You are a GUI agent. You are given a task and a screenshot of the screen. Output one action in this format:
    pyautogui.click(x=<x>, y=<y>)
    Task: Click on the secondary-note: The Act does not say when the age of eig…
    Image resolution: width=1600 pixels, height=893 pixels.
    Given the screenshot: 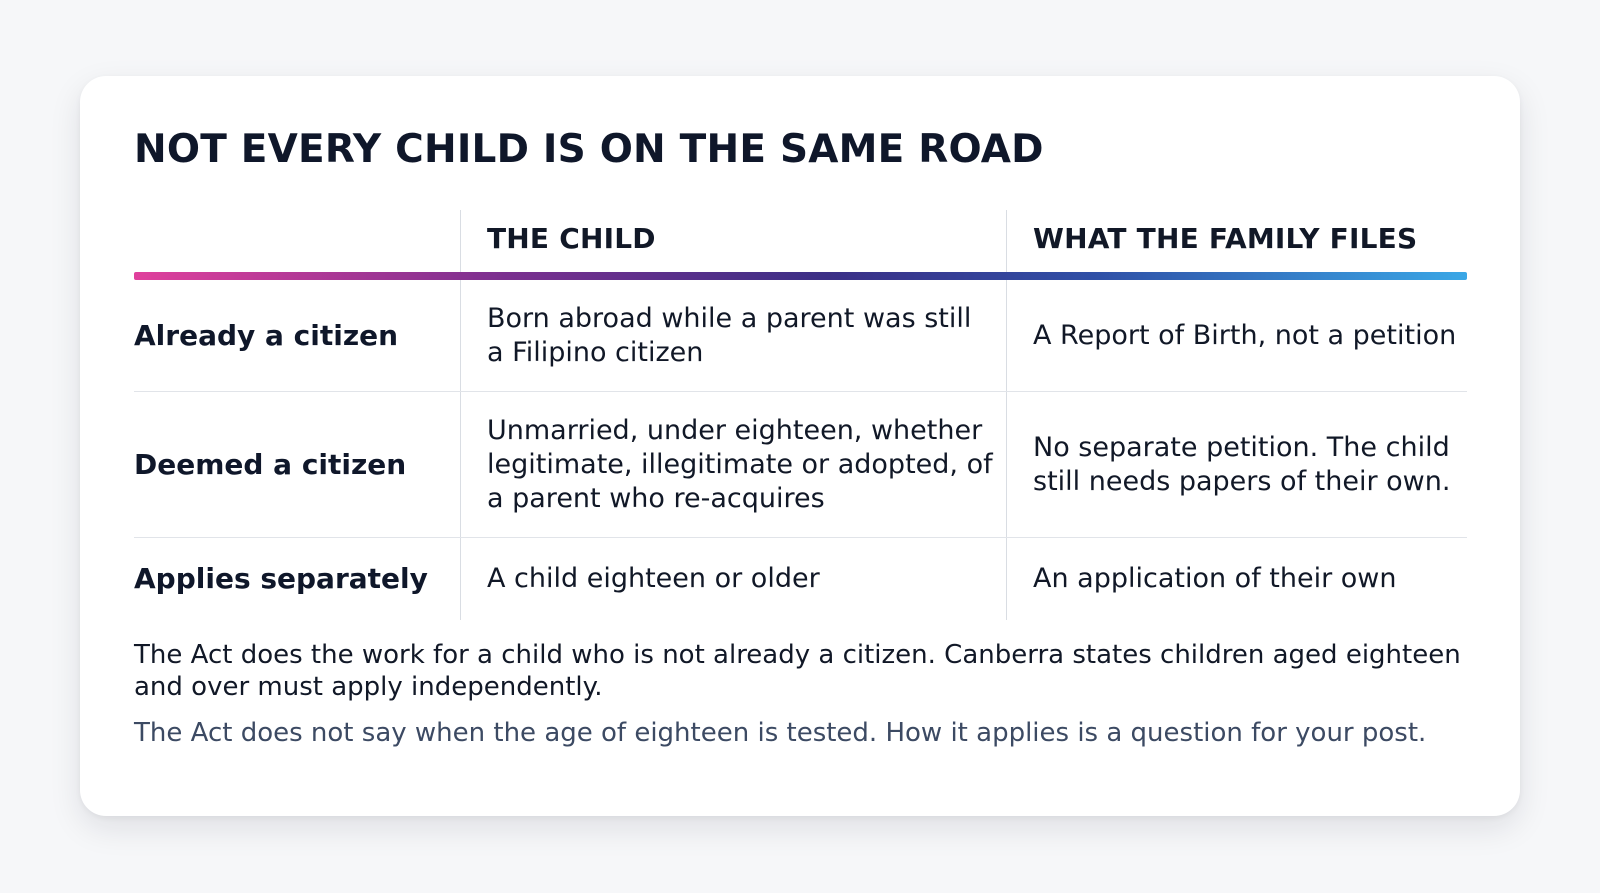 What is the action you would take?
    pyautogui.click(x=780, y=733)
    